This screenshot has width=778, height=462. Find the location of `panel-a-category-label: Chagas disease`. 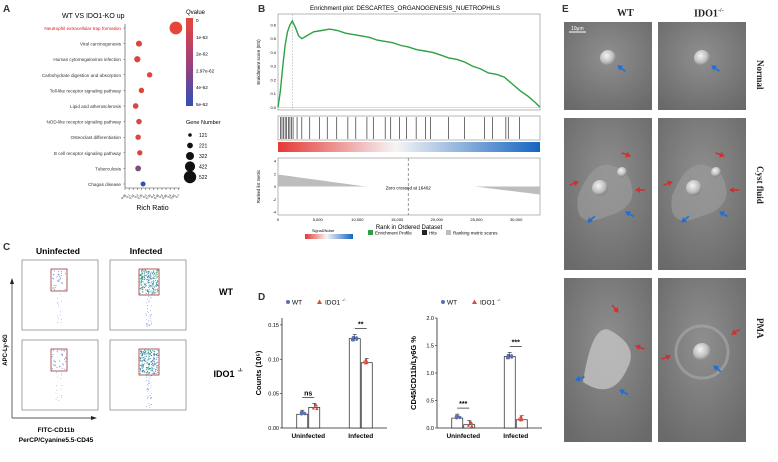

panel-a-category-label: Chagas disease is located at coordinates (104, 184).